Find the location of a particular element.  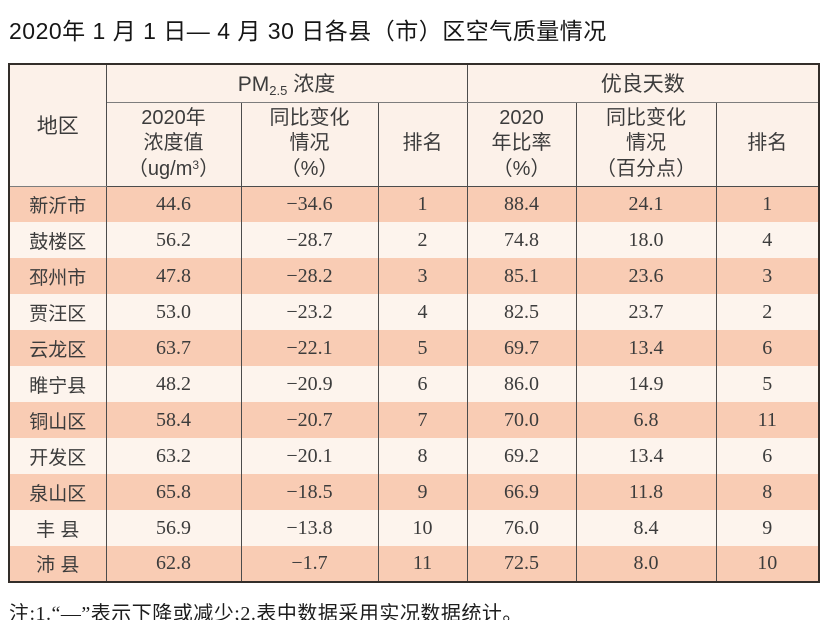

header-ratio: 2020 年比率 （%） is located at coordinates (521, 144).